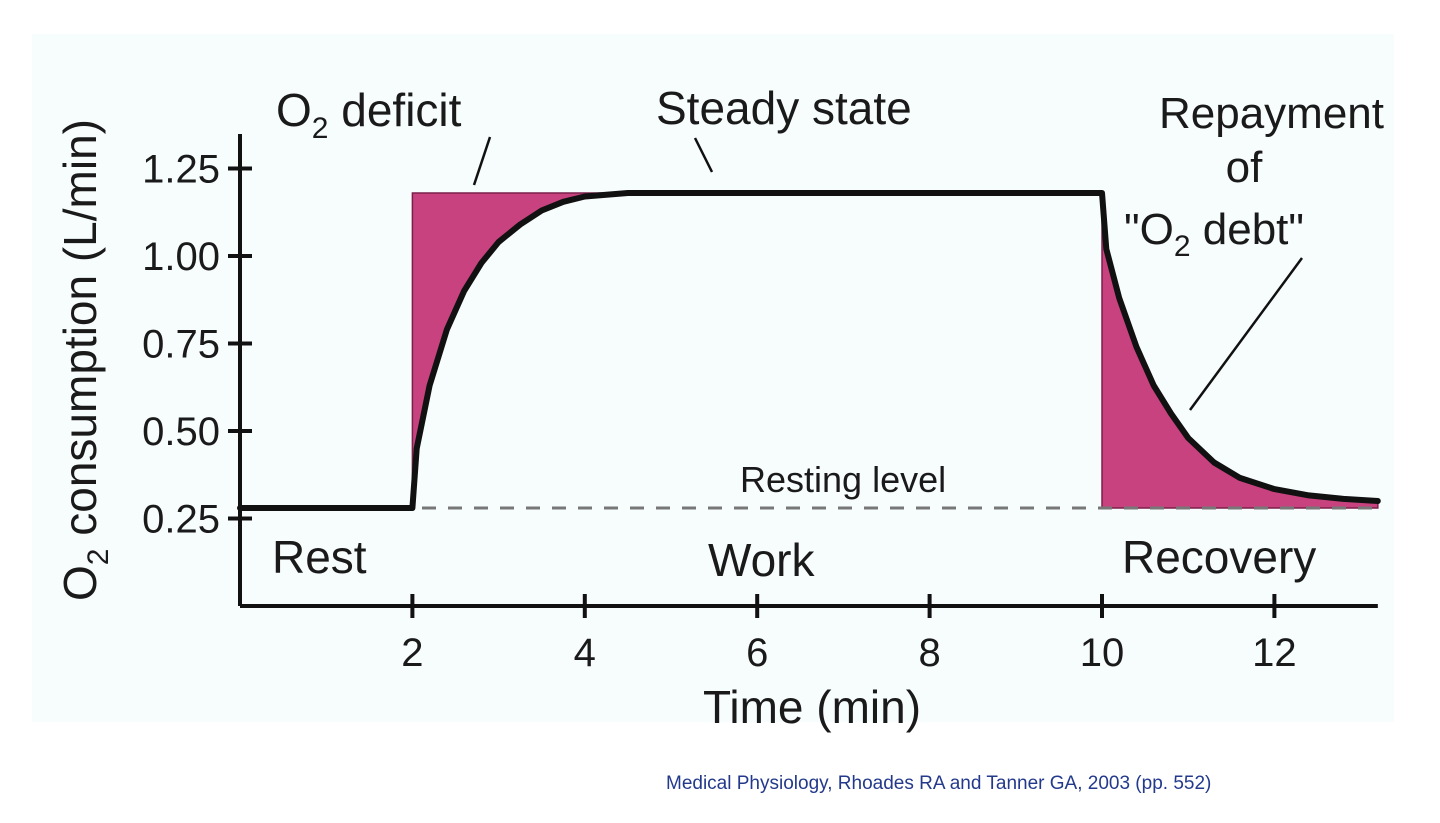 Image resolution: width=1440 pixels, height=823 pixels. What do you see at coordinates (849, 634) in the screenshot?
I see `x-ticks: 2 4 6 8 10 12` at bounding box center [849, 634].